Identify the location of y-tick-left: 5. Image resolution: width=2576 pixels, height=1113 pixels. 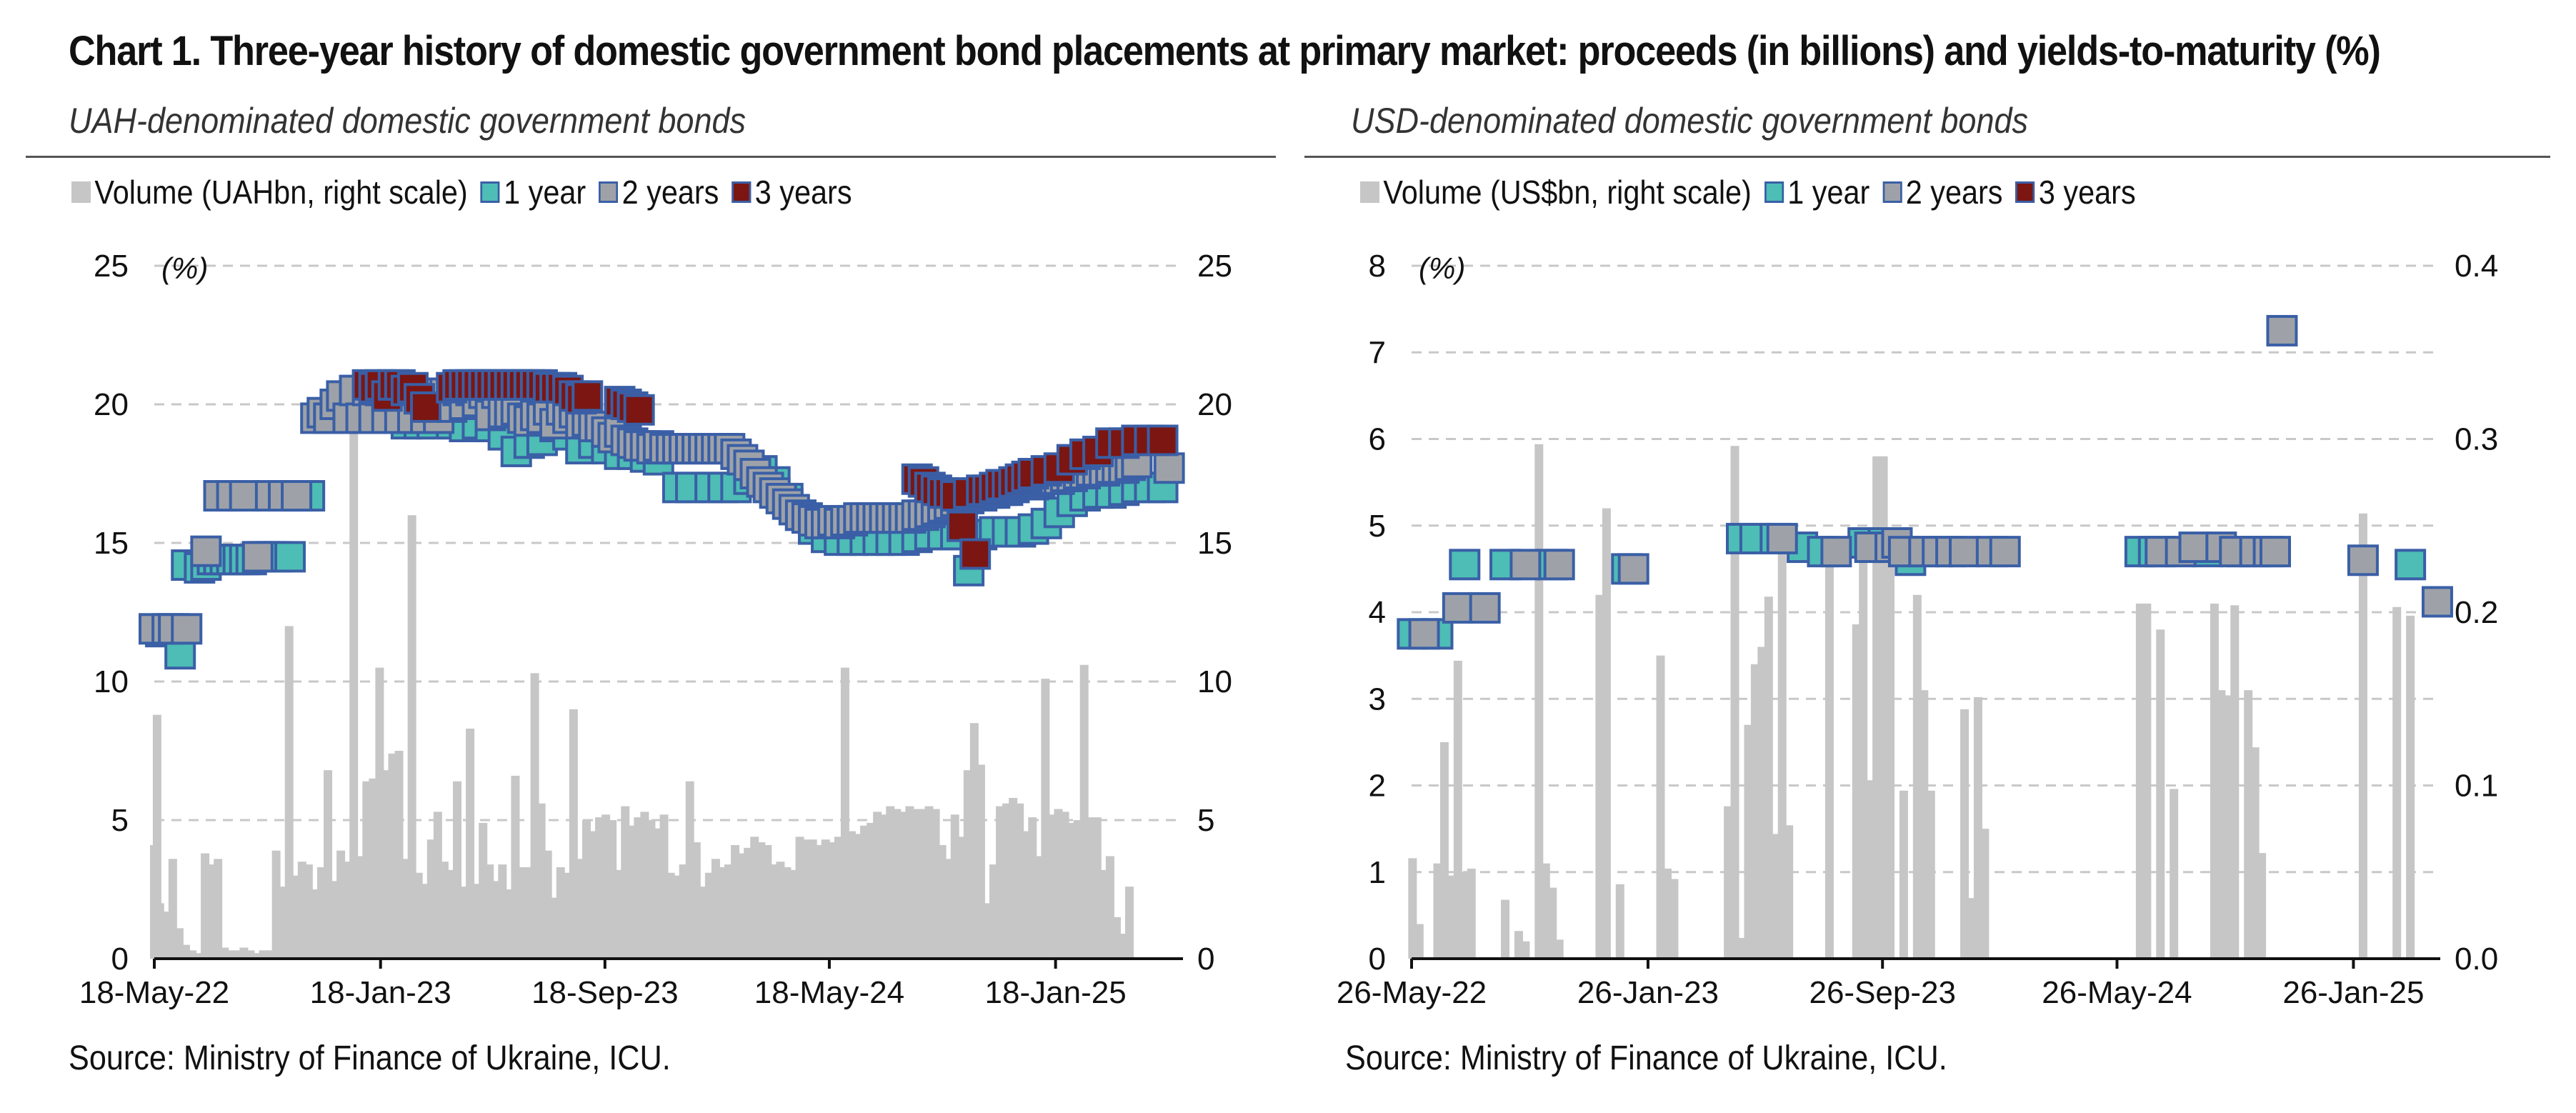
(120, 820).